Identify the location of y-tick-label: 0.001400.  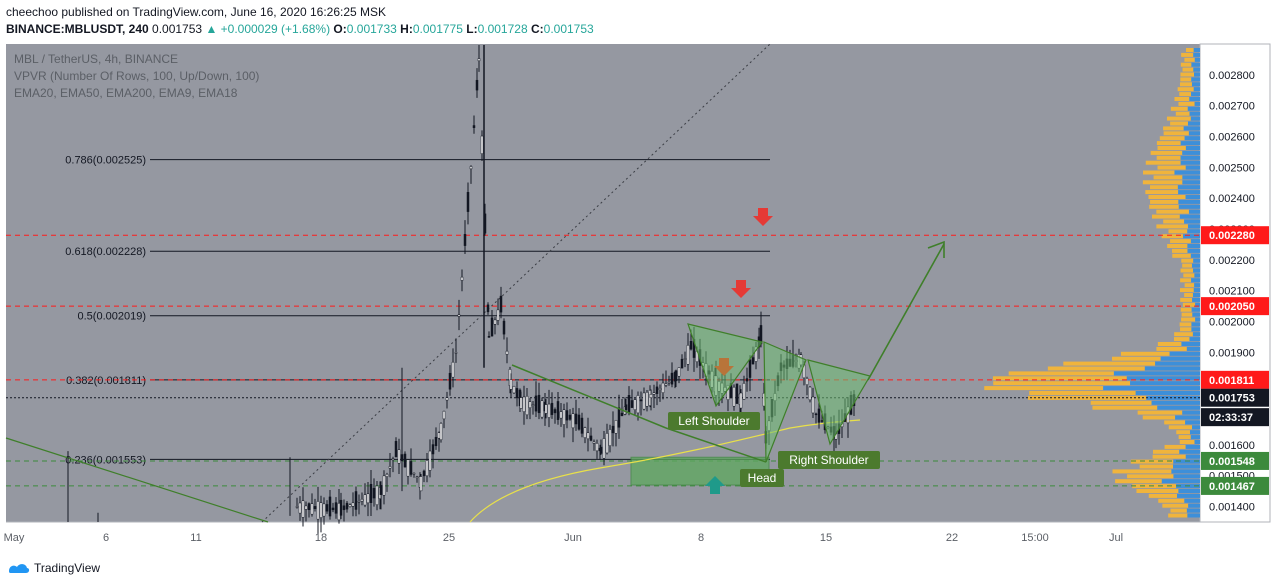
(1232, 508).